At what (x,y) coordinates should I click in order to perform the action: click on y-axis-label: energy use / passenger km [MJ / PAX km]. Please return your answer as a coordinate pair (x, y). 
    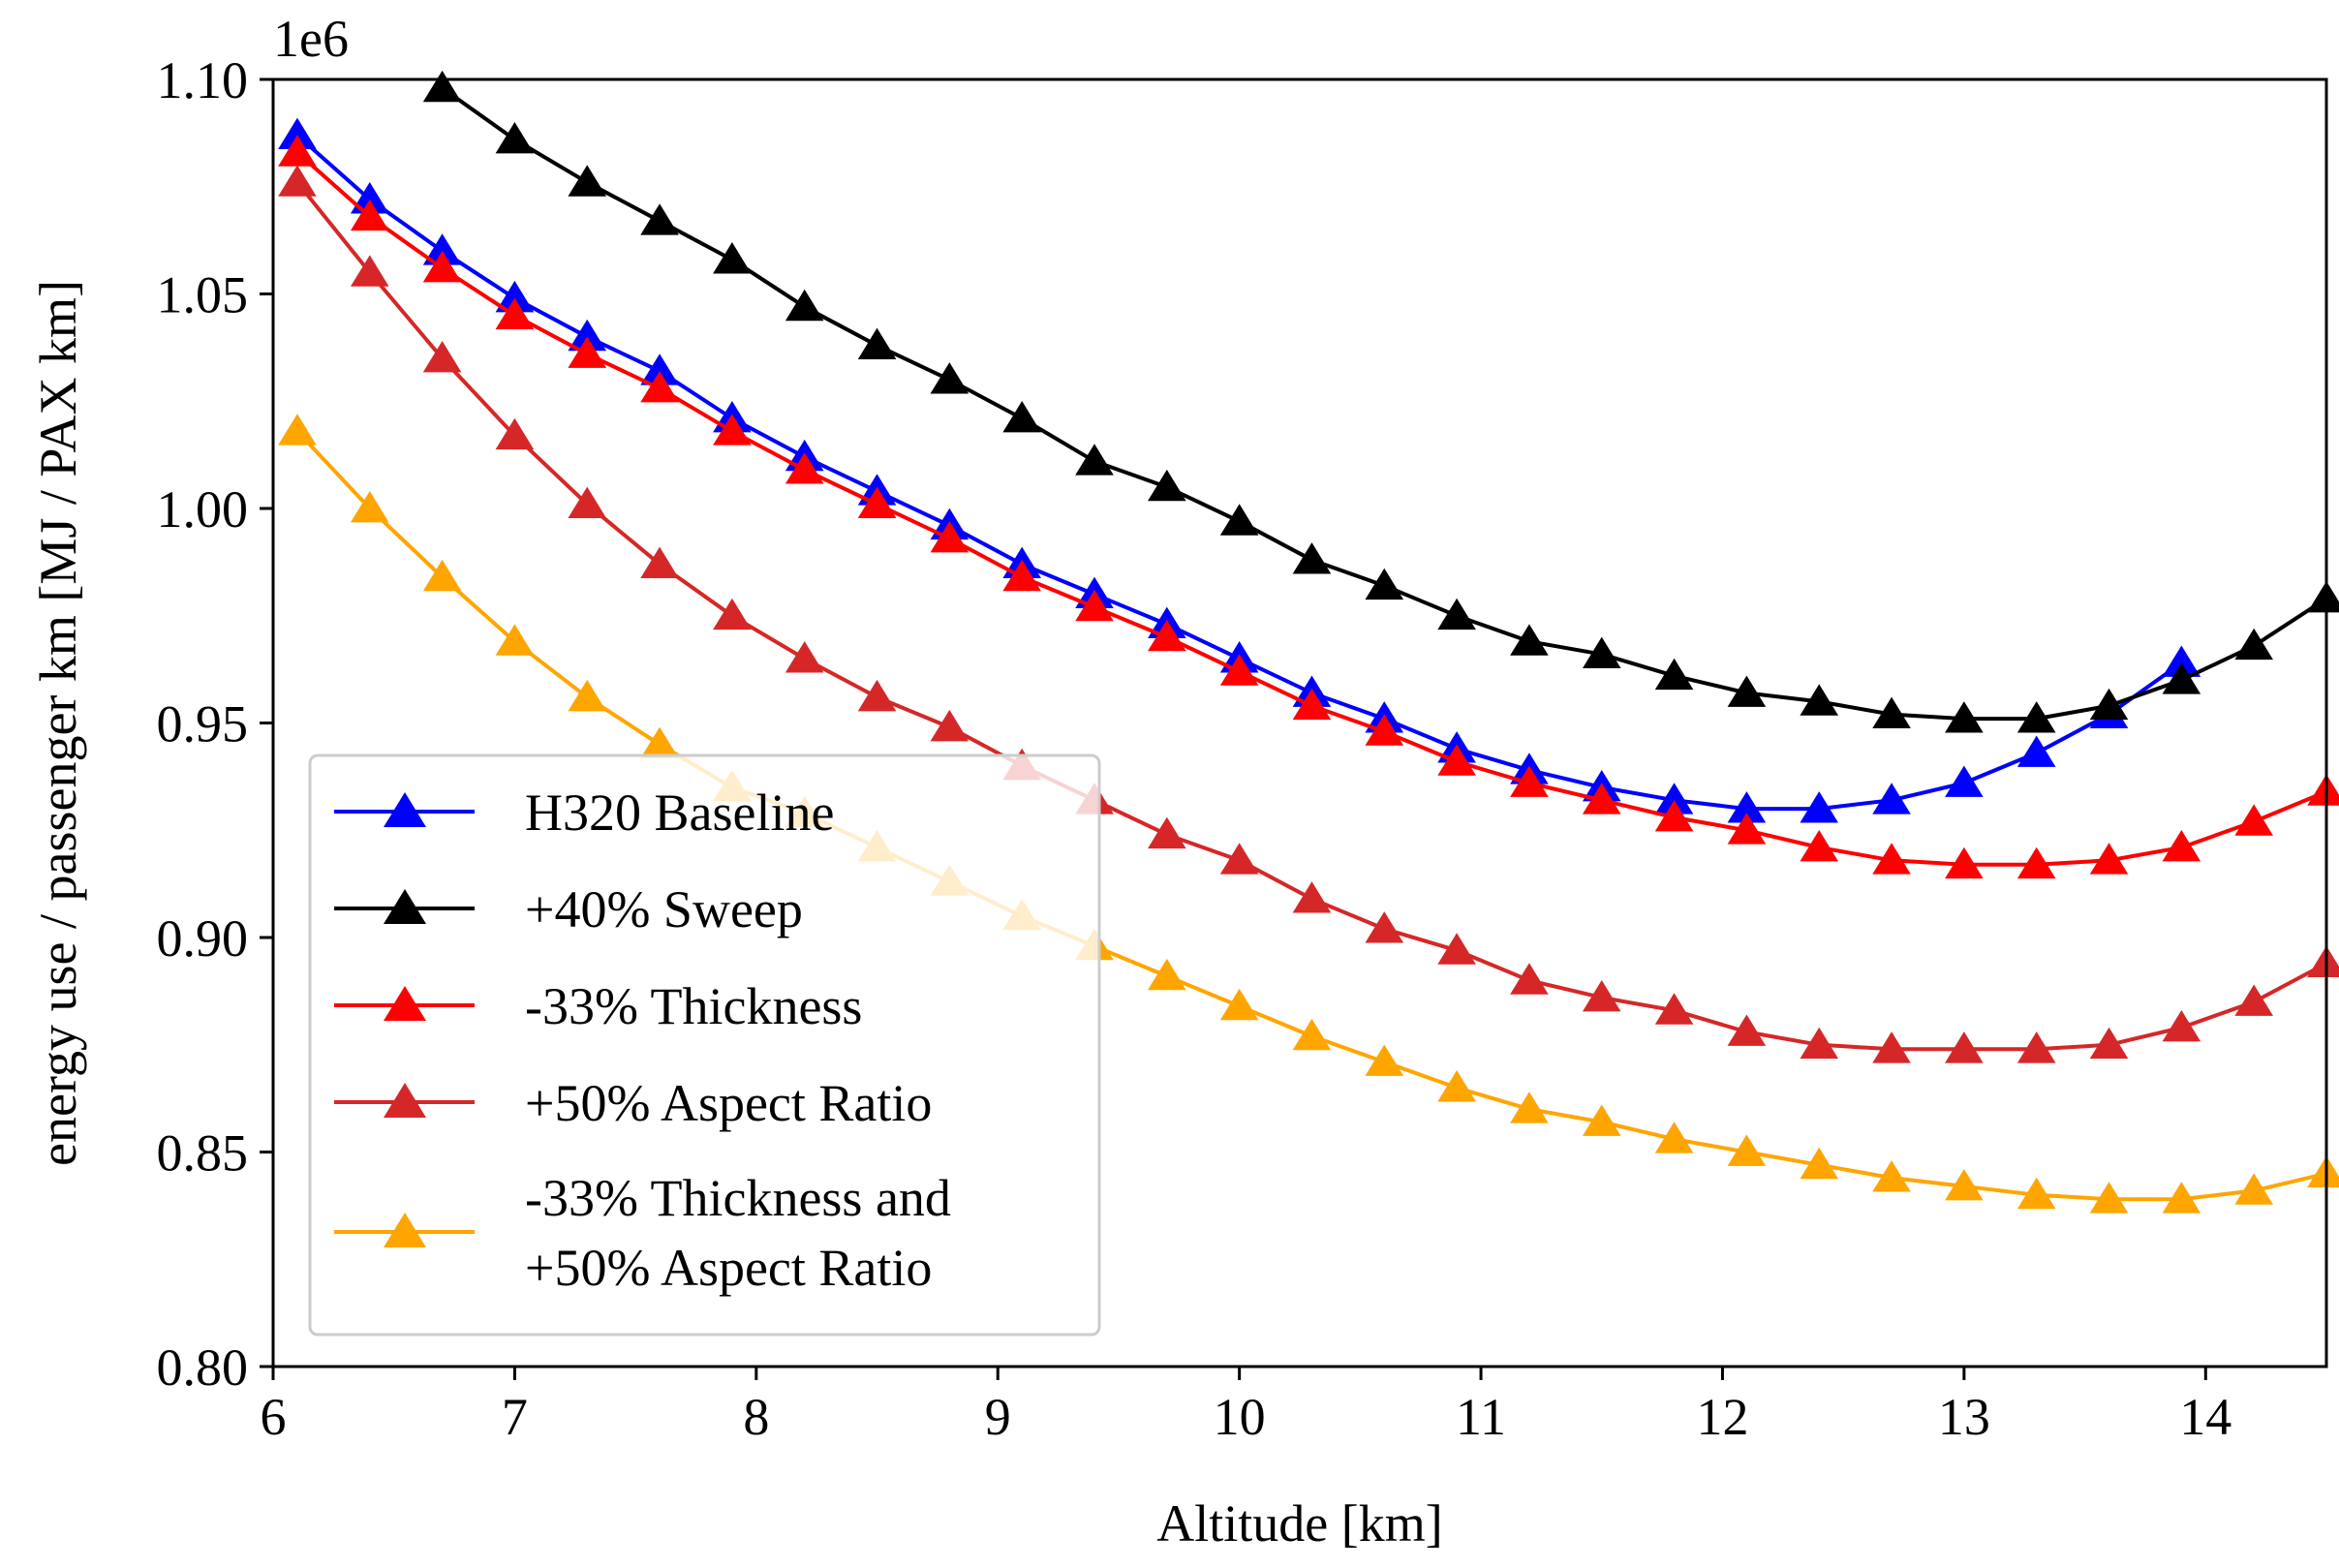
    Looking at the image, I should click on (58, 723).